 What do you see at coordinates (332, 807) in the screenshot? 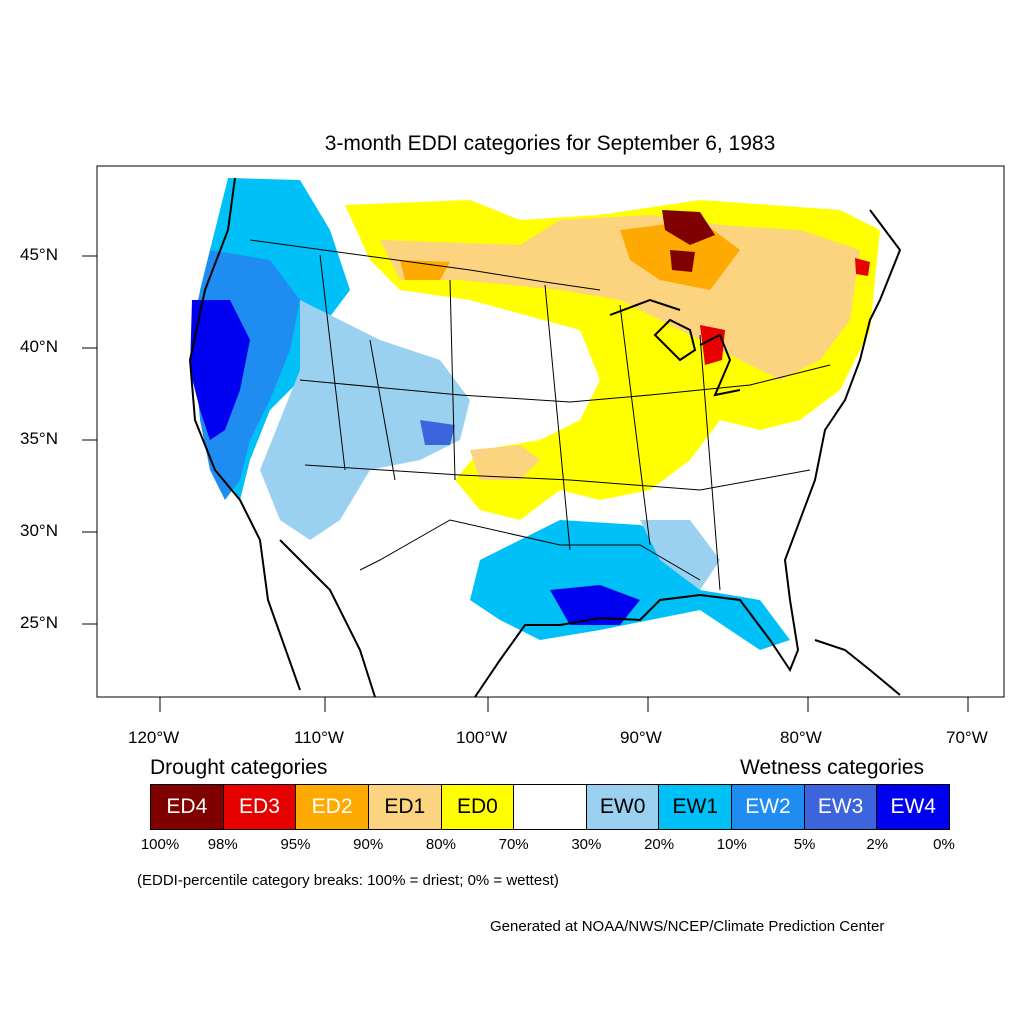
I see `legend-cell-ed2: ED2` at bounding box center [332, 807].